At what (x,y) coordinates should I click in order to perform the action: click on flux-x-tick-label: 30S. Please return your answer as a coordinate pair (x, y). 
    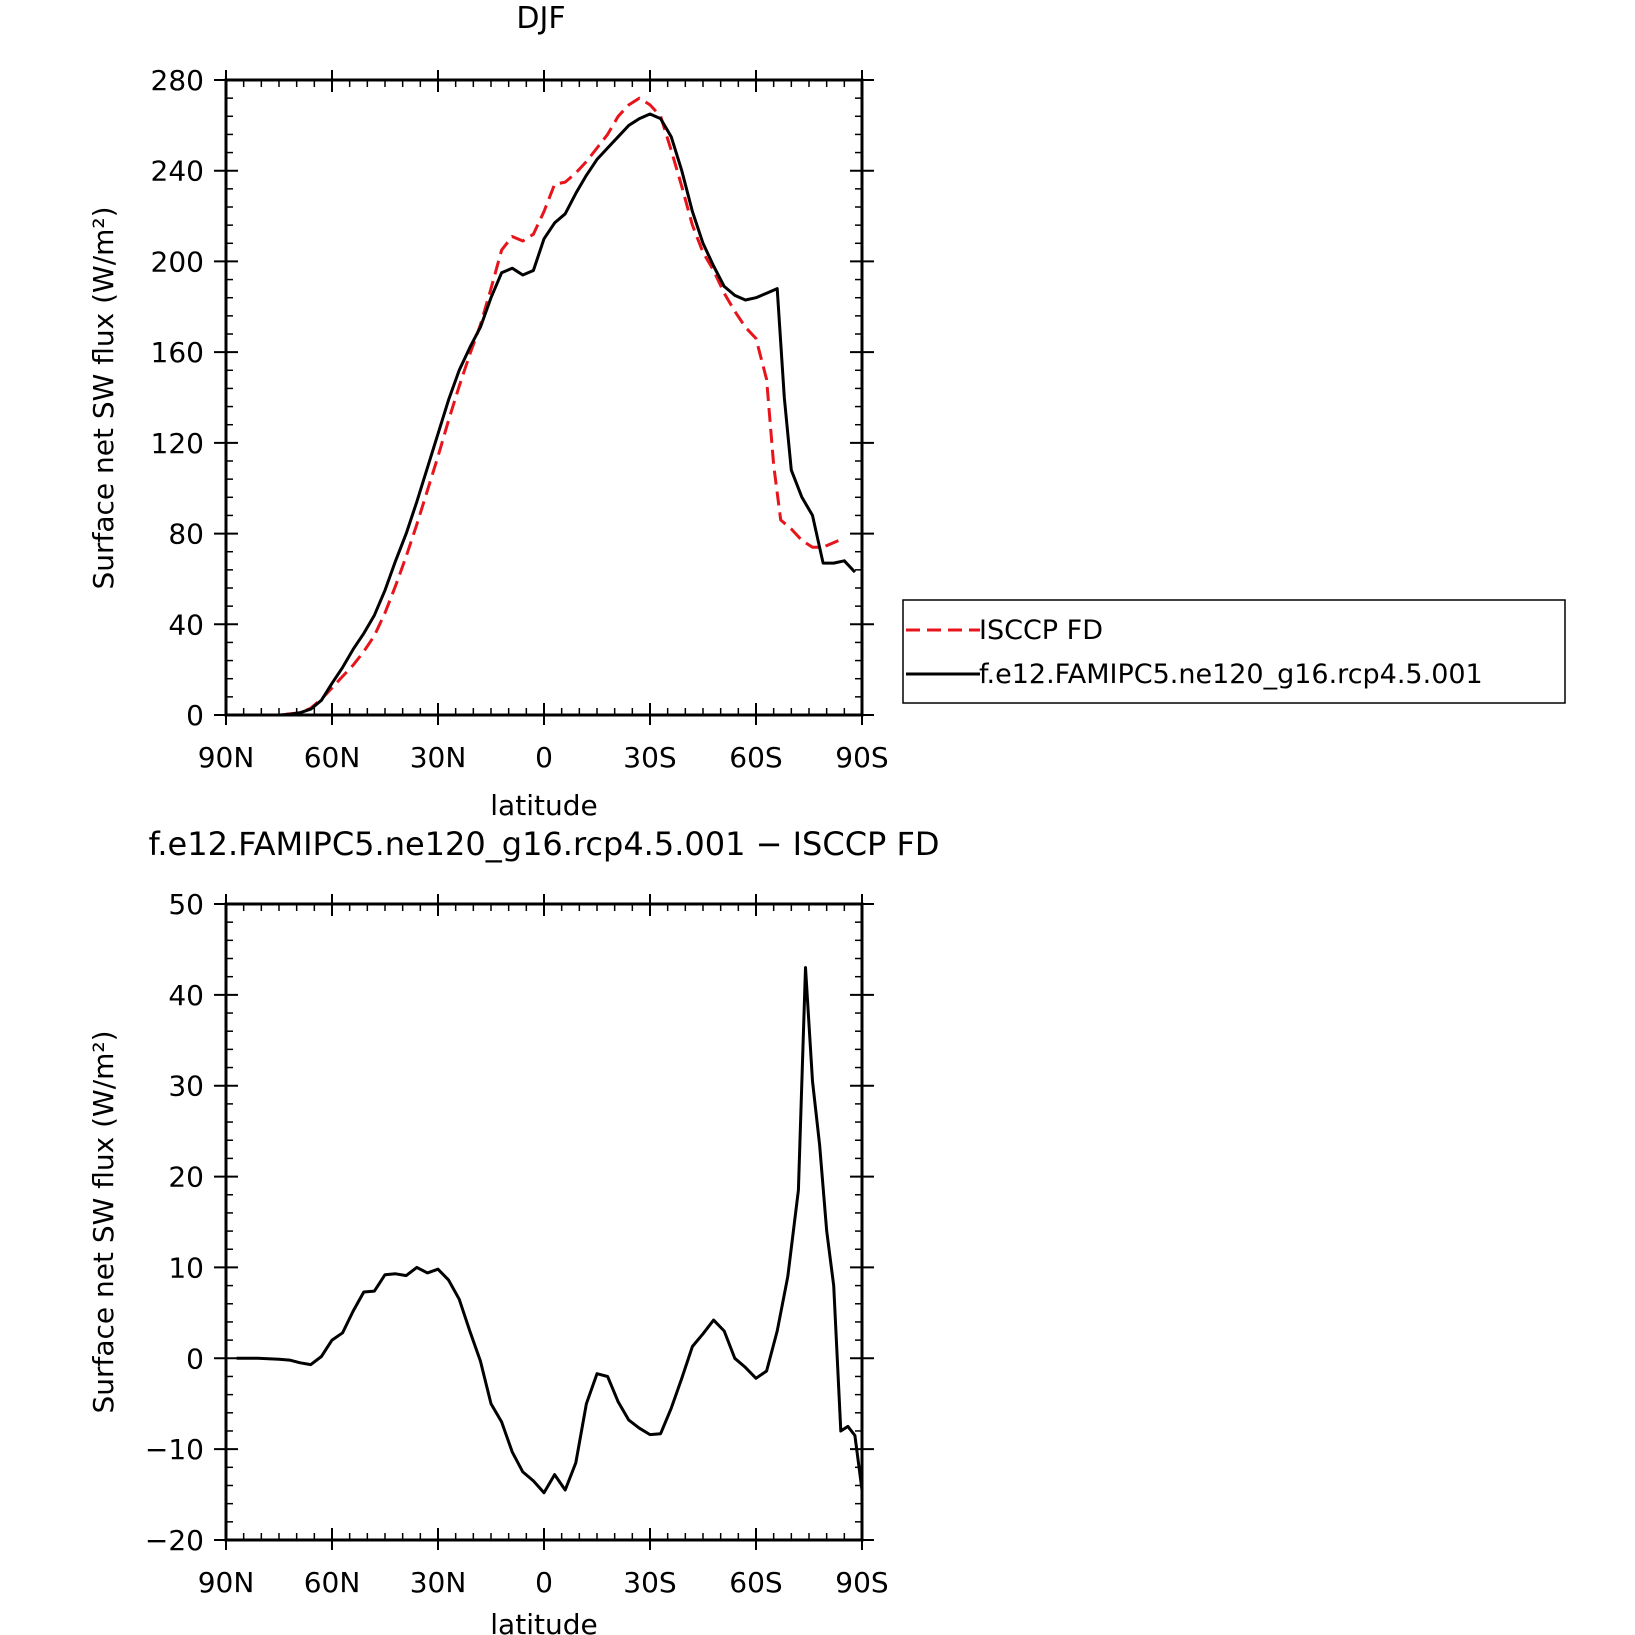
    Looking at the image, I should click on (649, 757).